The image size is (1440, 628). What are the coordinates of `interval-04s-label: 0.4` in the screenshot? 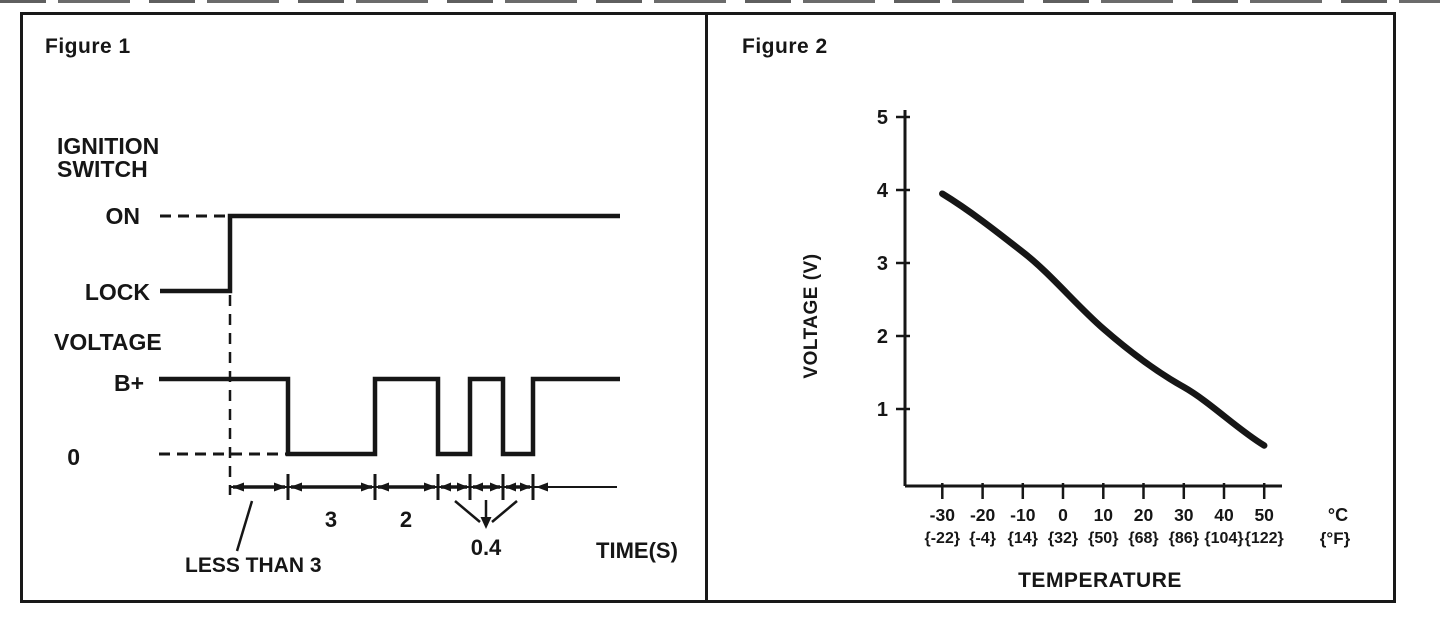 It's located at (486, 547).